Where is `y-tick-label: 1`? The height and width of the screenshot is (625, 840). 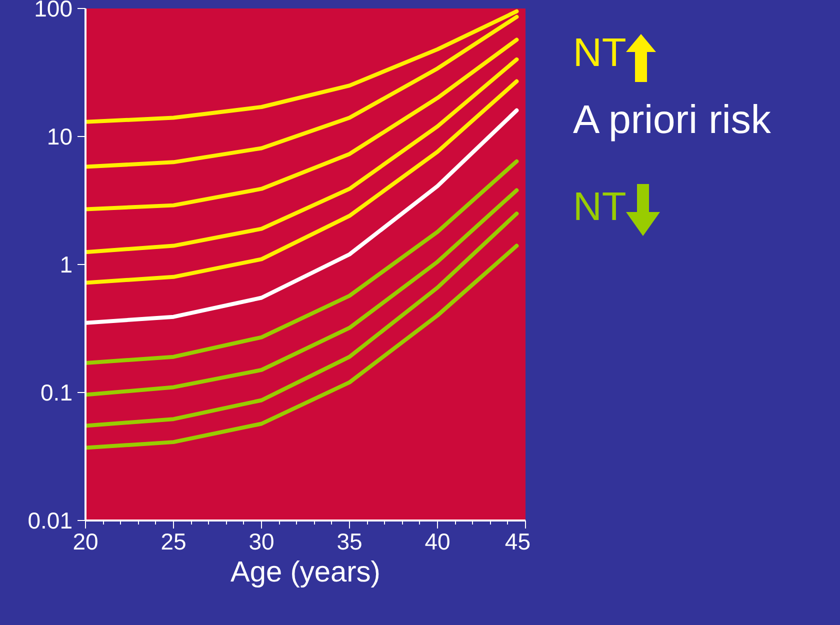
y-tick-label: 1 is located at coordinates (66, 265).